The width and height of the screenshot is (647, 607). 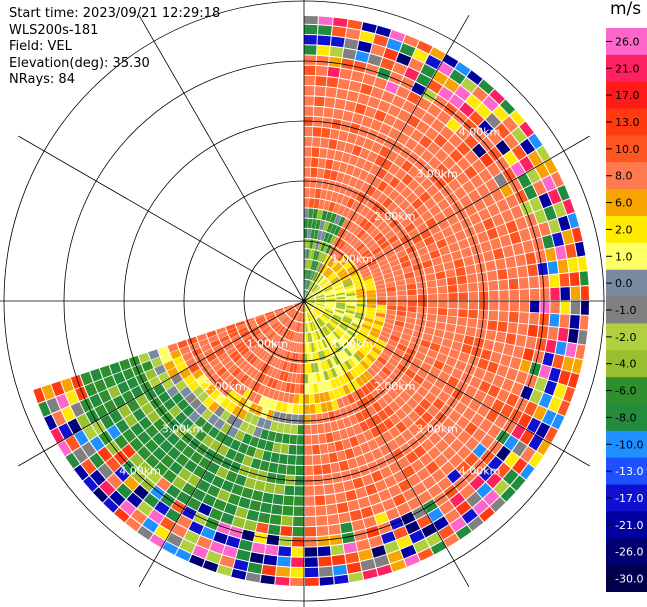 I want to click on colorbar-label: -1.0, so click(x=625, y=310).